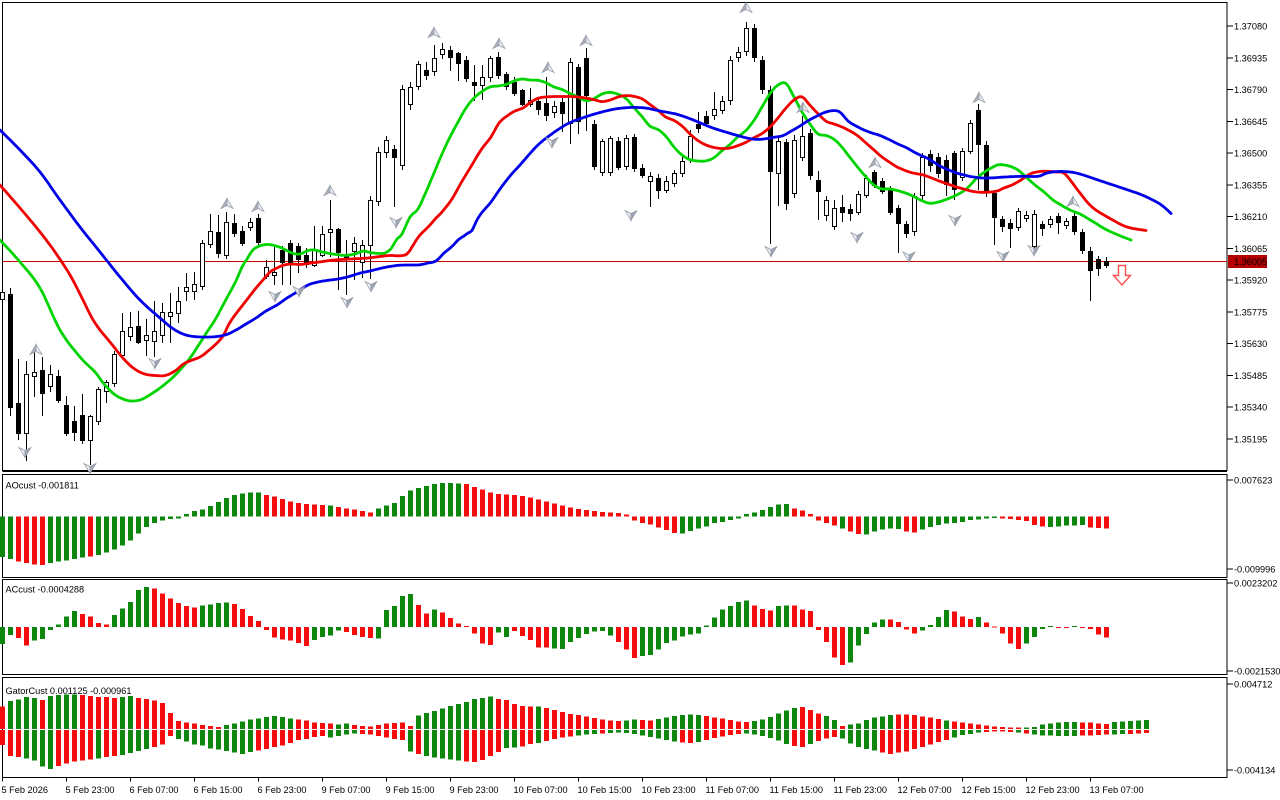 This screenshot has height=800, width=1280. I want to click on svg-text: 11 Feb 23:00, so click(860, 790).